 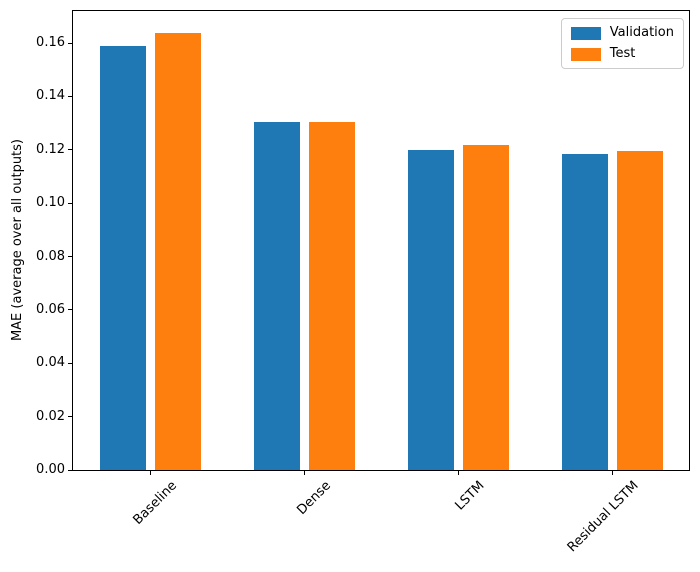 I want to click on y-axis-label-text: MAE (average over all outputs), so click(x=17, y=240).